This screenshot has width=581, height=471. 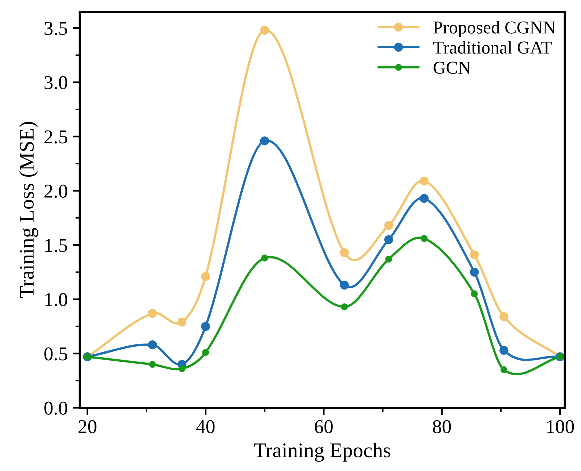 What do you see at coordinates (56, 191) in the screenshot?
I see `y-tick-label: 2.0` at bounding box center [56, 191].